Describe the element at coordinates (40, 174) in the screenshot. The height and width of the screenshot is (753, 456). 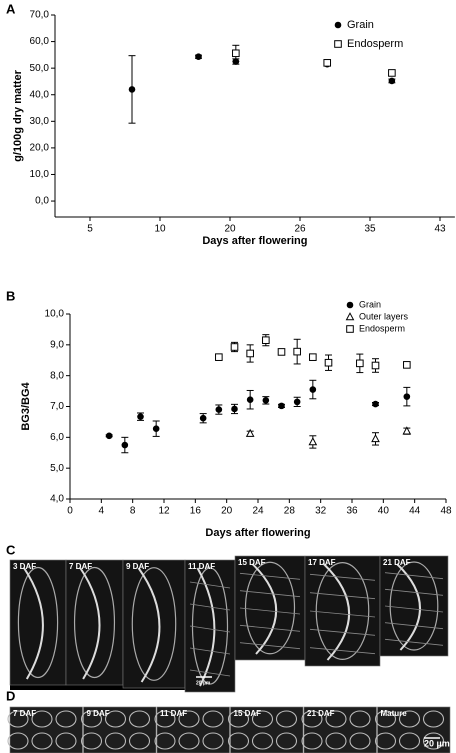
I see `y-tick-label: 10,0` at that location.